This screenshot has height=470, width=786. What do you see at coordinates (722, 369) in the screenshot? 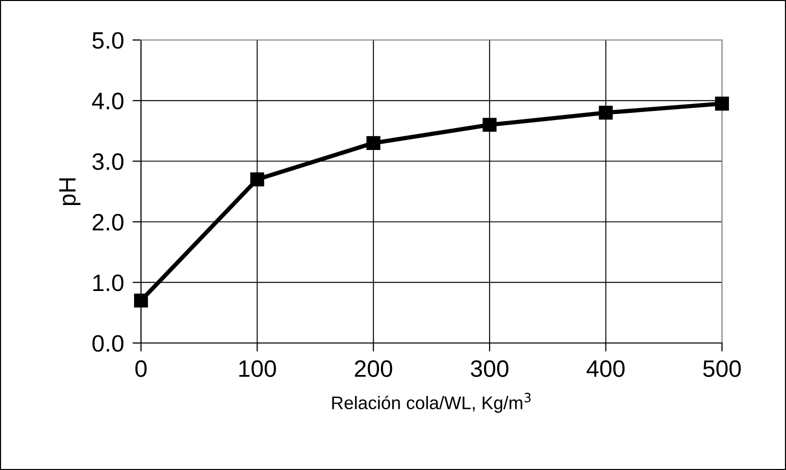
I see `x-tick-label: 500` at bounding box center [722, 369].